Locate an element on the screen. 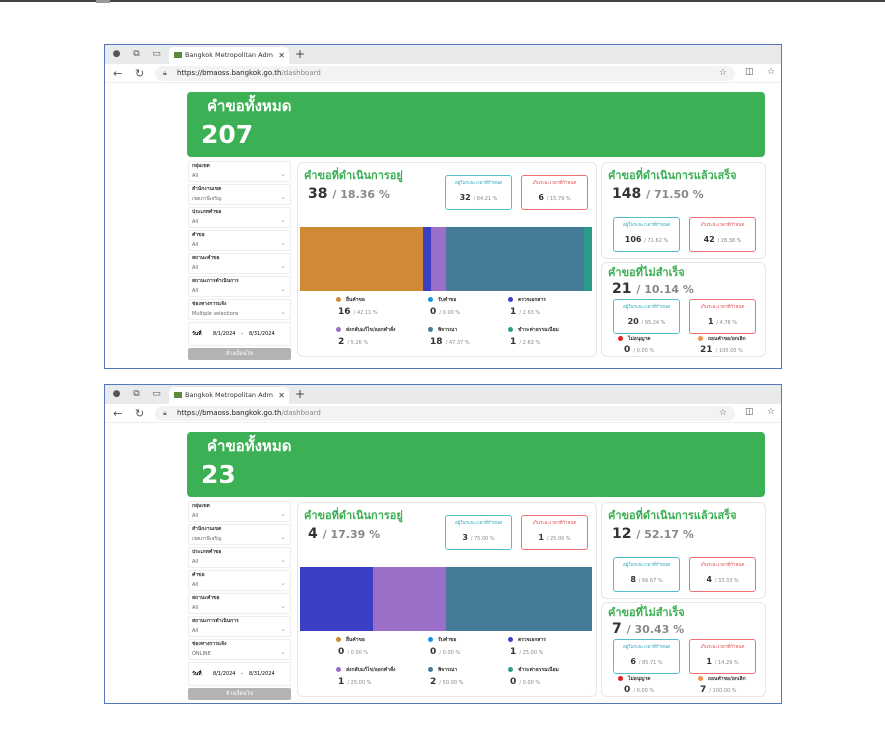  not-allowed-legend: ไม่อนุญาต is located at coordinates (634, 679).